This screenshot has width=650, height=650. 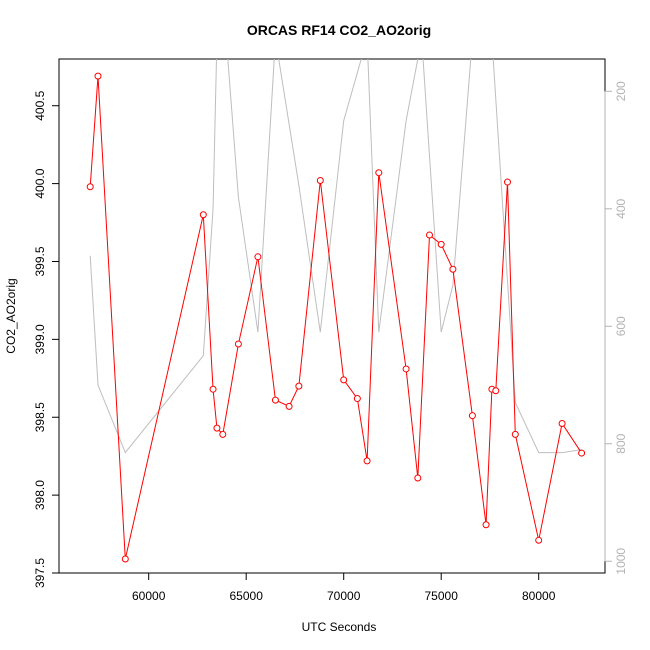 I want to click on x-tick-label: 65000, so click(x=247, y=596).